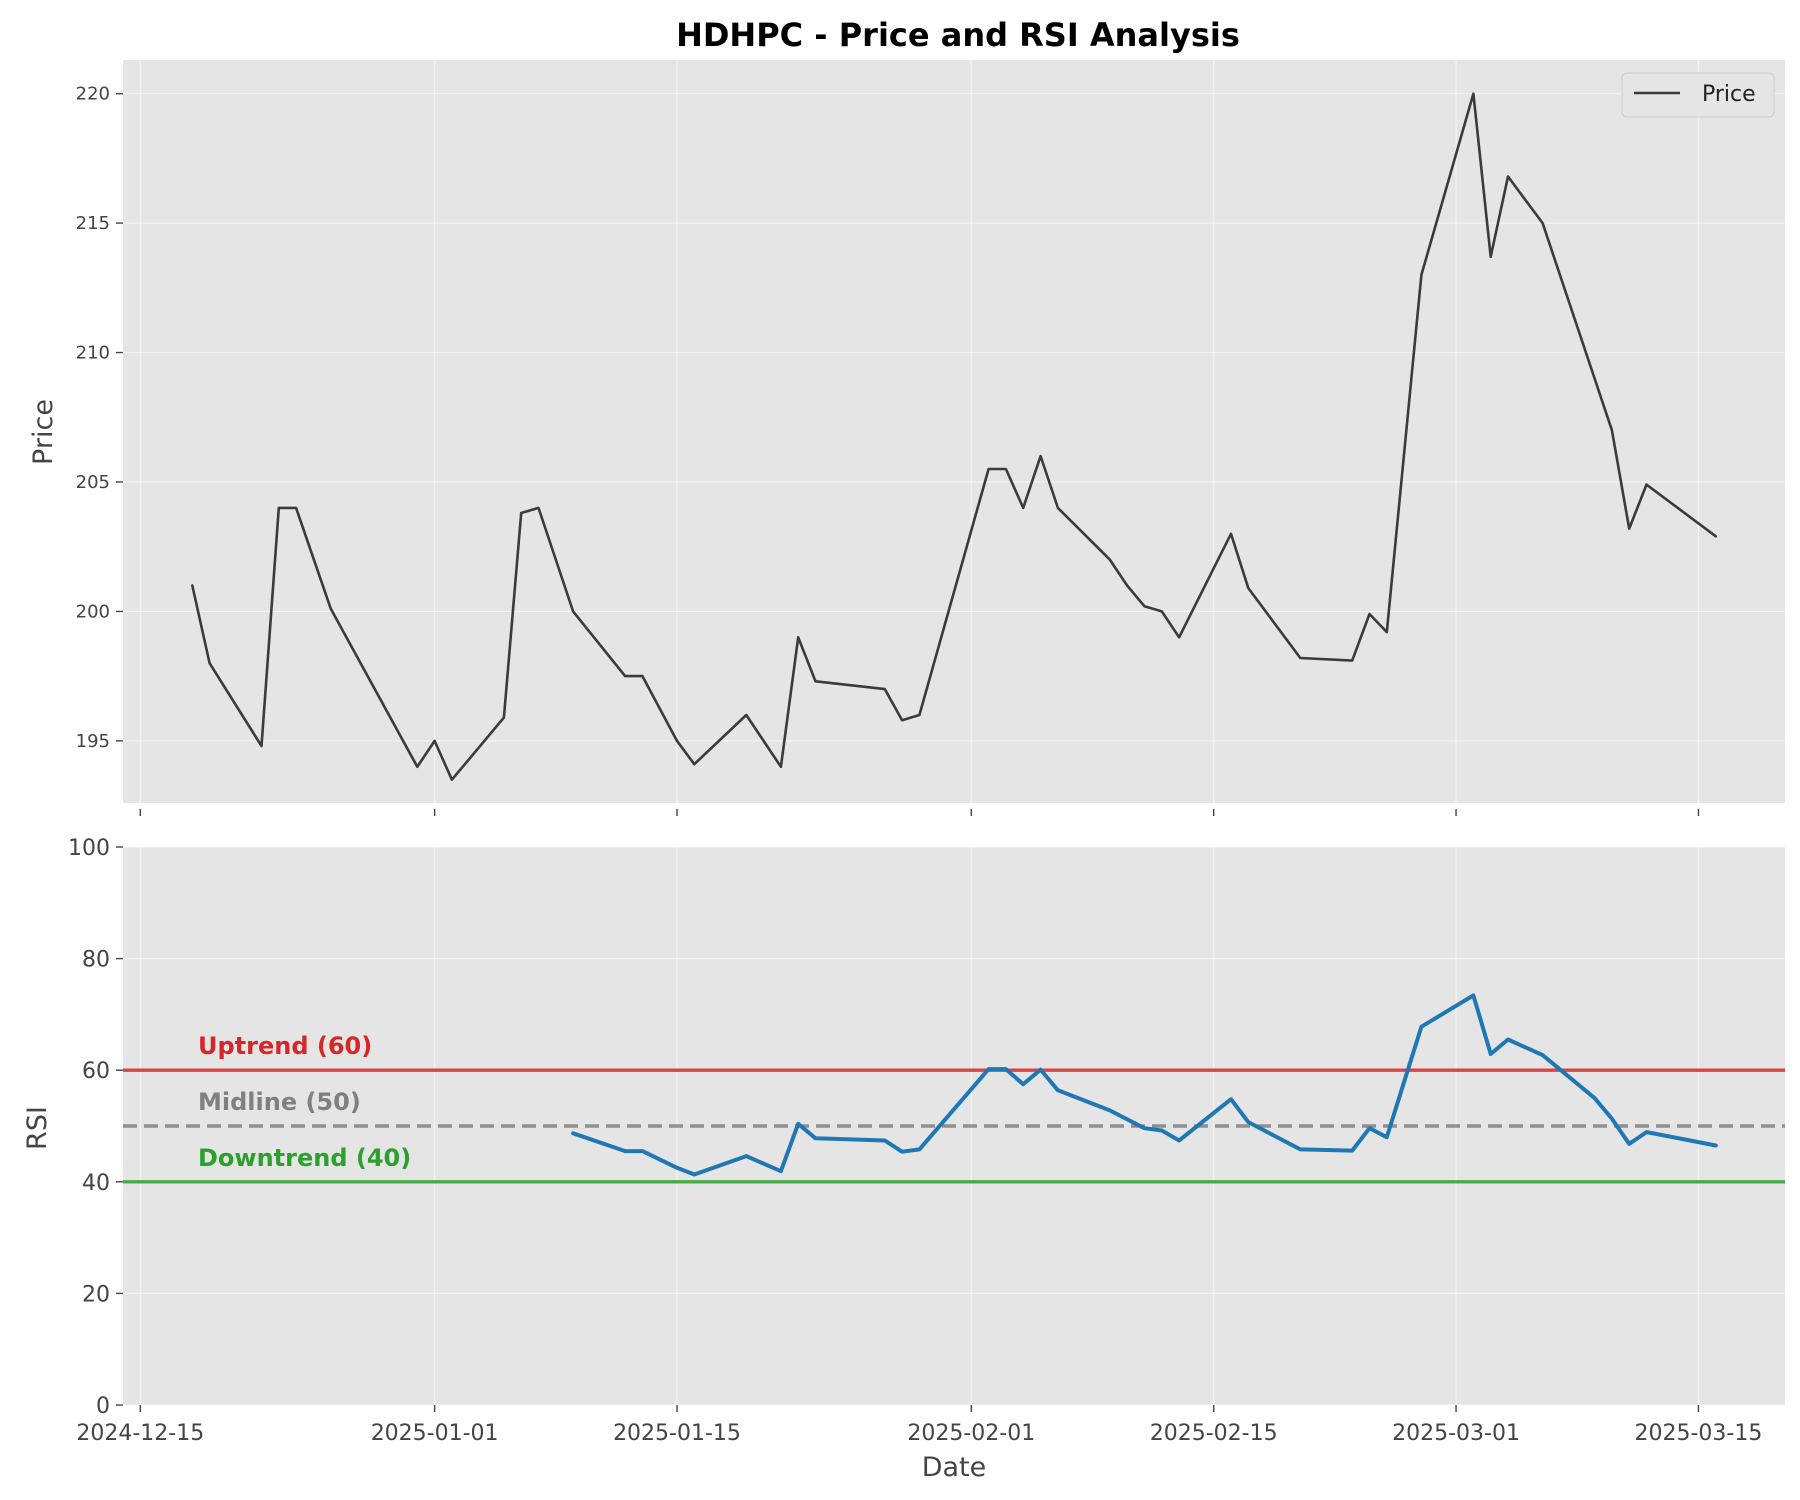 The image size is (1800, 1500). I want to click on y-tick-label: 0, so click(103, 1406).